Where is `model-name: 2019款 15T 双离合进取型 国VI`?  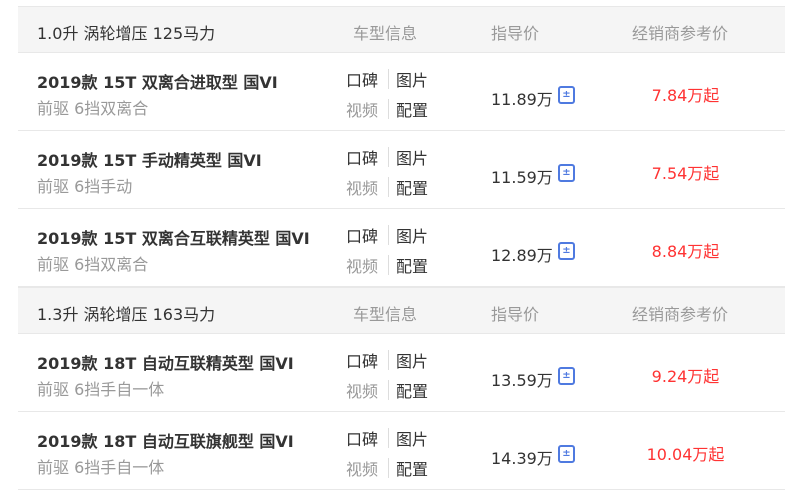
model-name: 2019款 15T 双离合进取型 国VI is located at coordinates (157, 82).